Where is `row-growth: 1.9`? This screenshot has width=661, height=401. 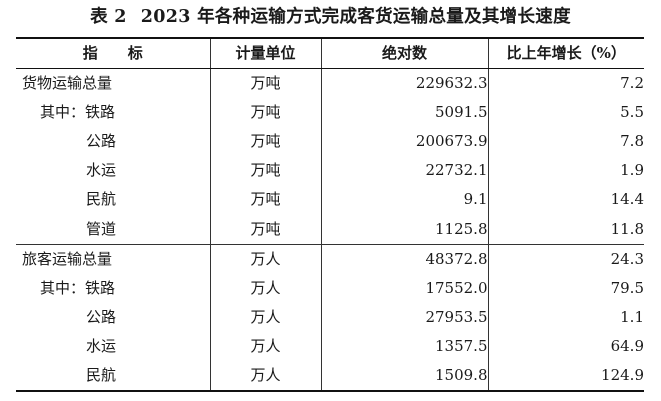
row-growth: 1.9 is located at coordinates (565, 171).